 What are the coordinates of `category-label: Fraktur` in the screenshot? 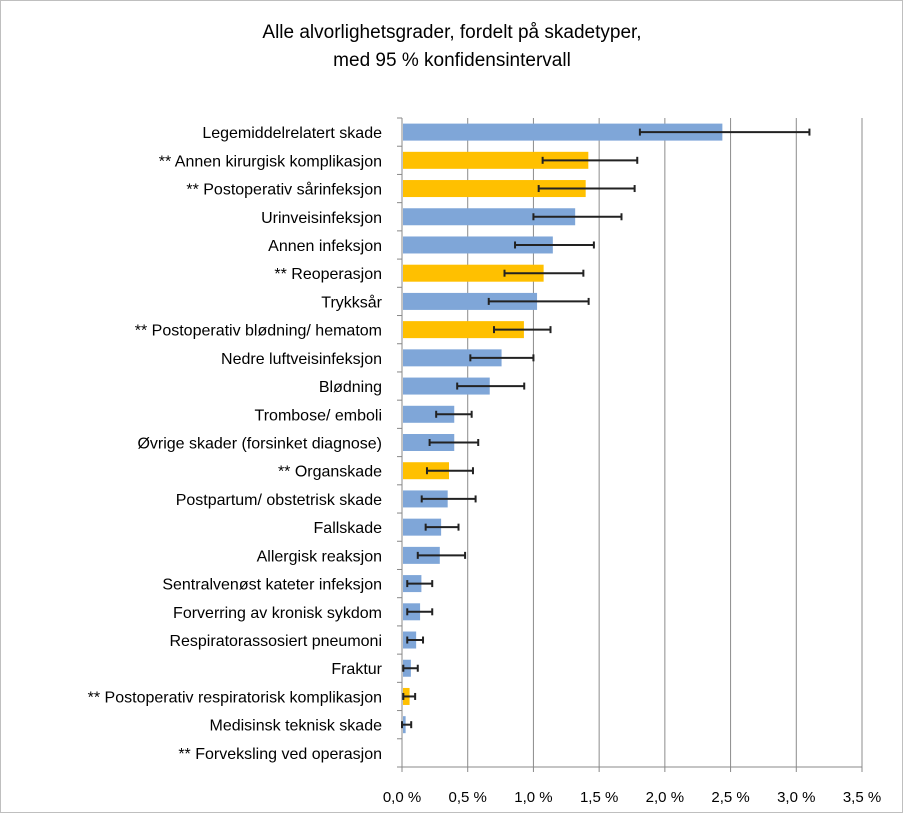 It's located at (356, 669).